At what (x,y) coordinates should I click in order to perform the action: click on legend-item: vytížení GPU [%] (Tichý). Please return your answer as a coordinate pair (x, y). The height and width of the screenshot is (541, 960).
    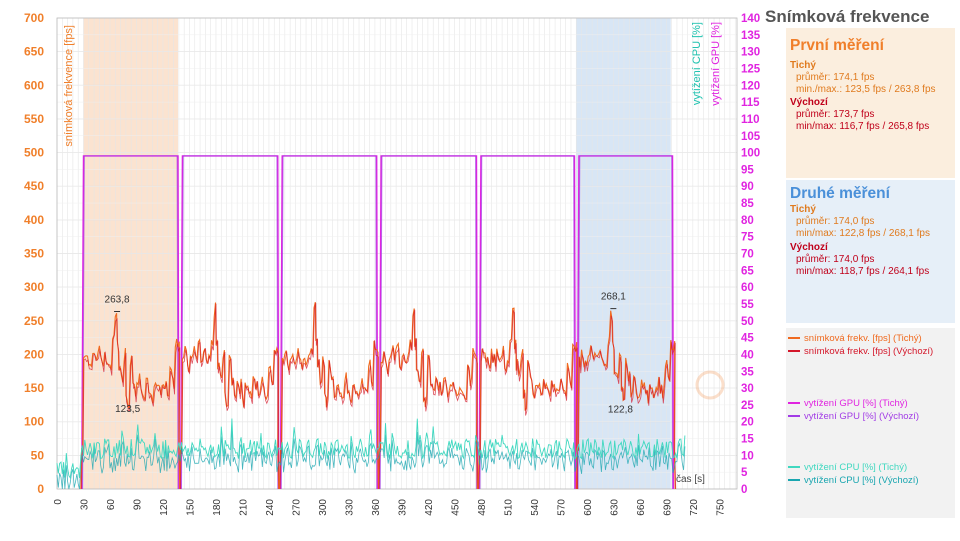
    Looking at the image, I should click on (848, 403).